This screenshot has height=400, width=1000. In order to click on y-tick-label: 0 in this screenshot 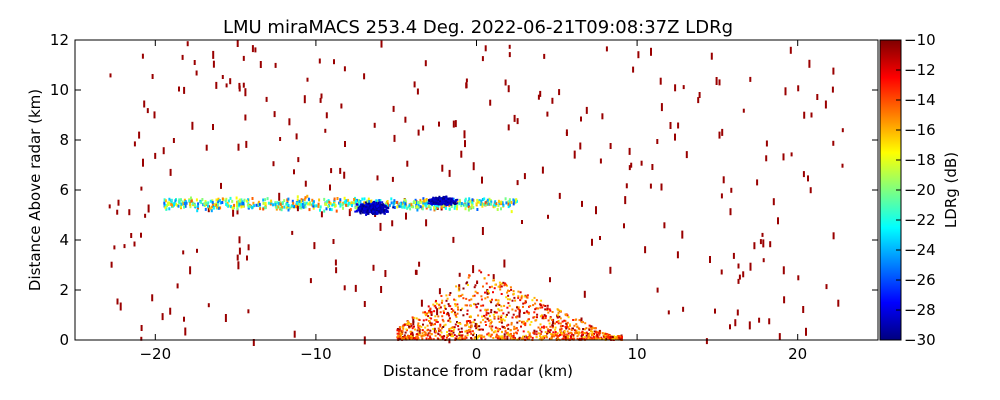, I will do `click(64, 340)`.